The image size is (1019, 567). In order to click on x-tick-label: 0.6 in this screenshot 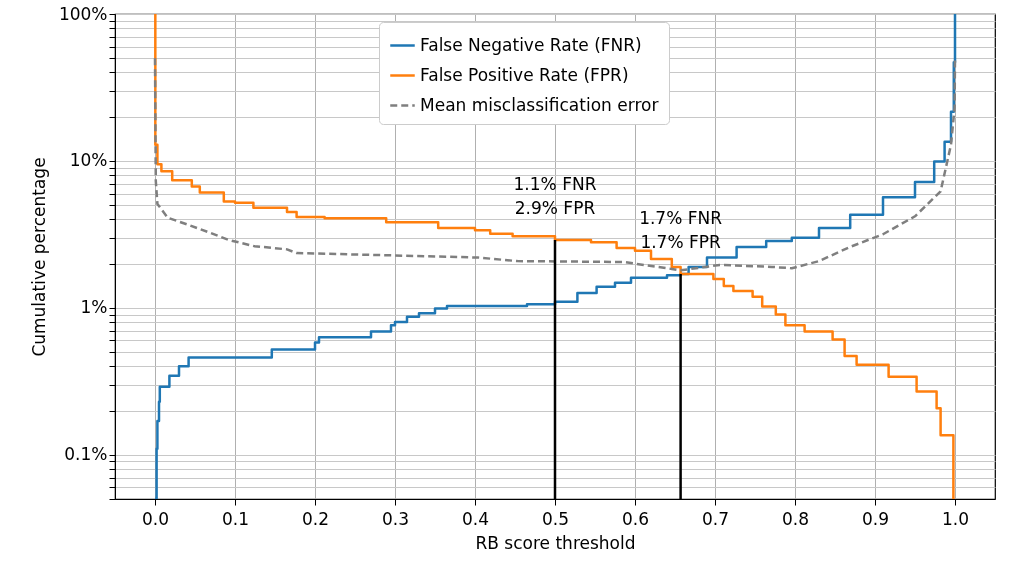, I will do `click(635, 518)`.